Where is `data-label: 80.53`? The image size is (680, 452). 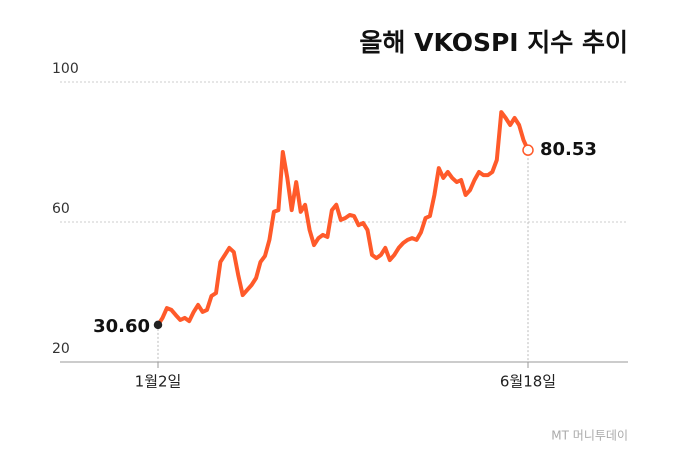 data-label: 80.53 is located at coordinates (568, 149).